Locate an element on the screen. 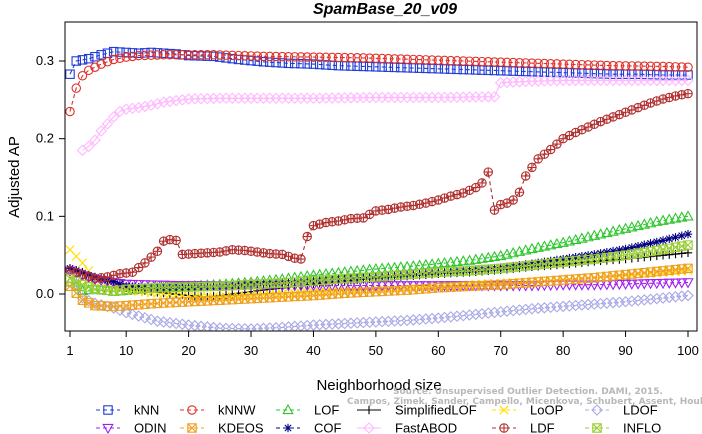 This screenshot has width=702, height=434. y-tick-label: 0.1 is located at coordinates (45, 215).